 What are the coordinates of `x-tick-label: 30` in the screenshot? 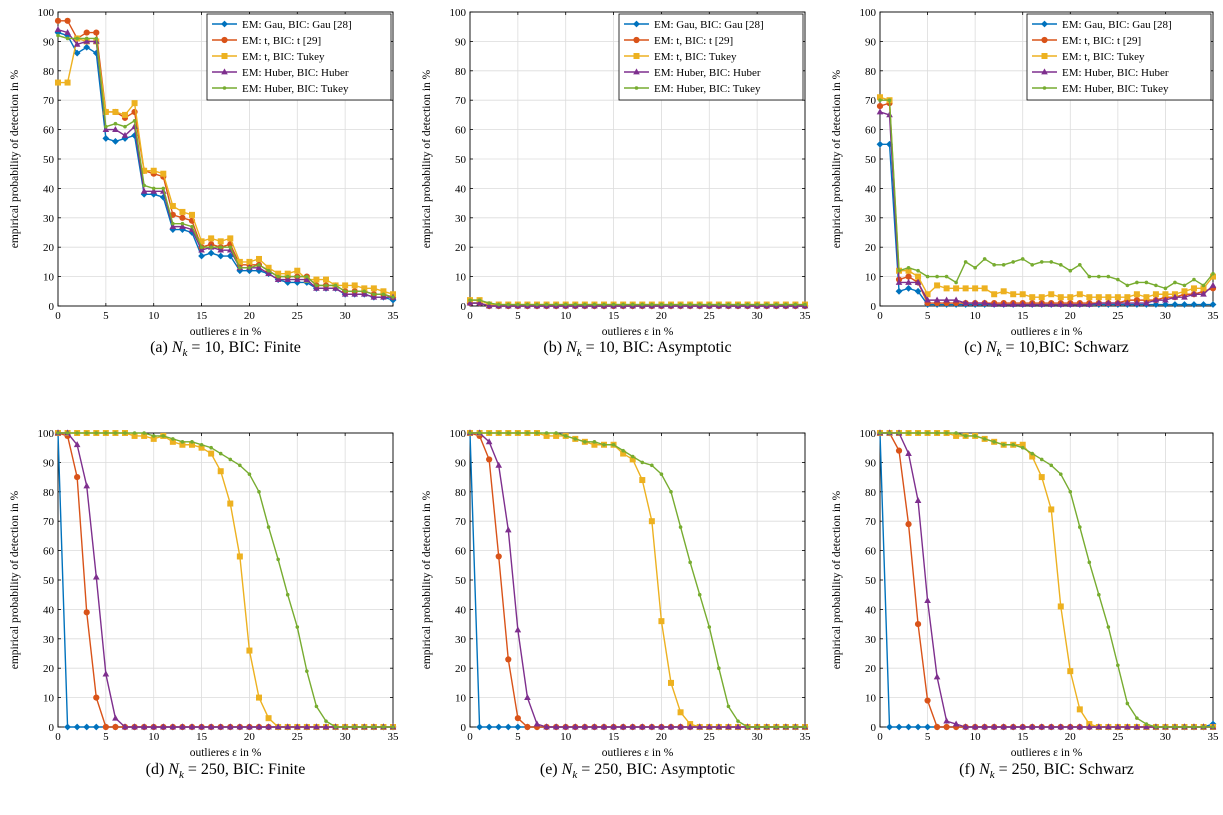 It's located at (346, 737).